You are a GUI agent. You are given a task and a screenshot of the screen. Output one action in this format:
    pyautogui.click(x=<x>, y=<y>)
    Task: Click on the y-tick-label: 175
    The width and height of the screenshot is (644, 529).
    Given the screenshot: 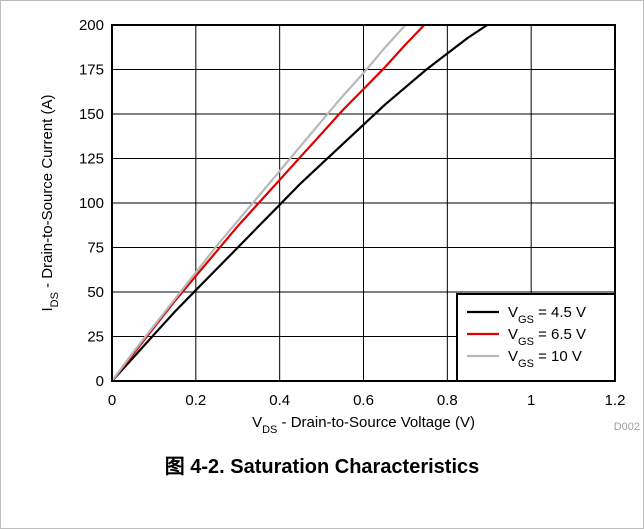 What is the action you would take?
    pyautogui.click(x=91, y=70)
    